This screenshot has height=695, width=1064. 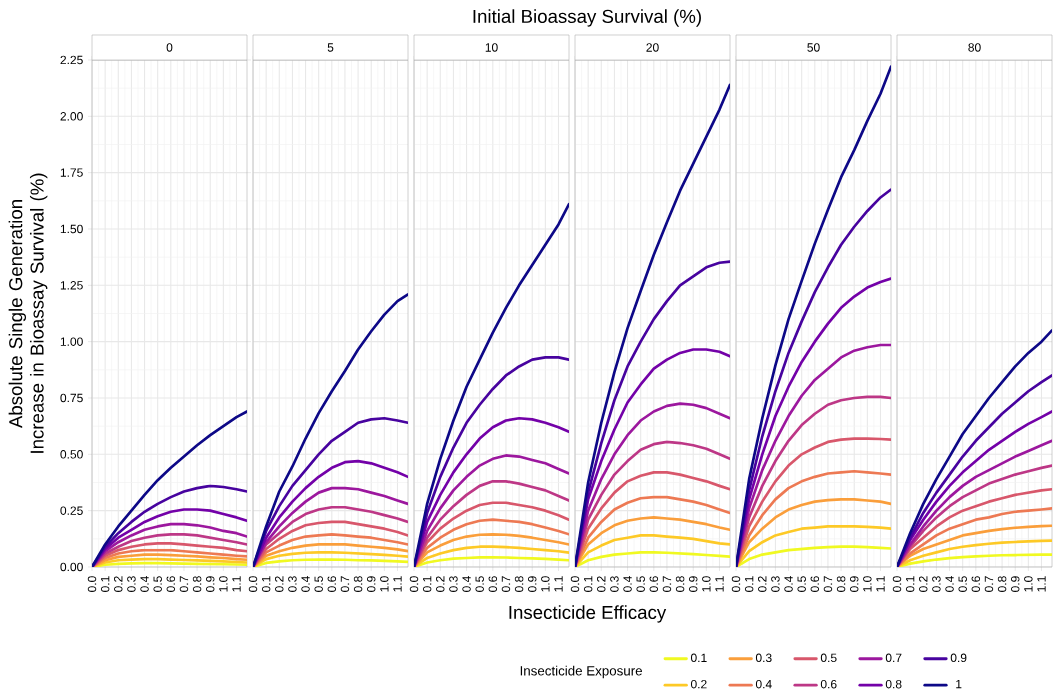 What do you see at coordinates (71, 116) in the screenshot?
I see `y-tick-label: 2.00` at bounding box center [71, 116].